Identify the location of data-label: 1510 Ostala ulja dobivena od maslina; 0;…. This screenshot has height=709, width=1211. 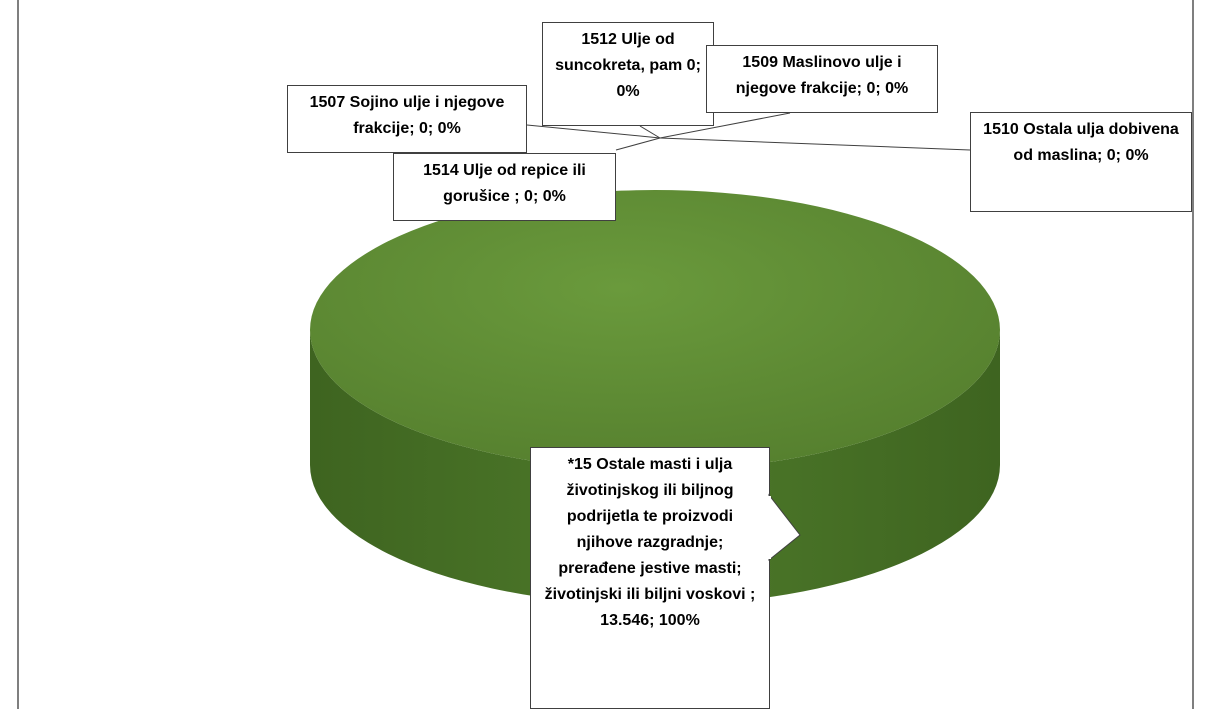
(1081, 162).